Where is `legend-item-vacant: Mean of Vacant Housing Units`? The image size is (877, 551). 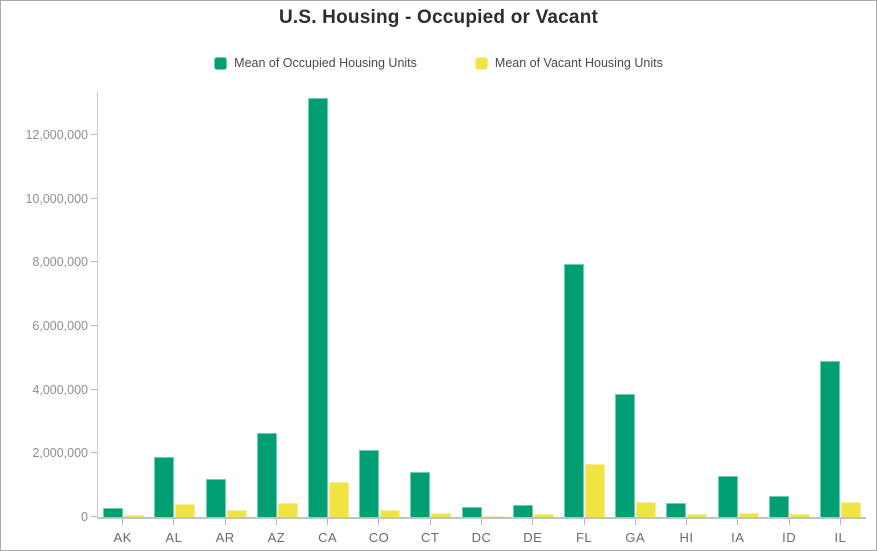 legend-item-vacant: Mean of Vacant Housing Units is located at coordinates (568, 63).